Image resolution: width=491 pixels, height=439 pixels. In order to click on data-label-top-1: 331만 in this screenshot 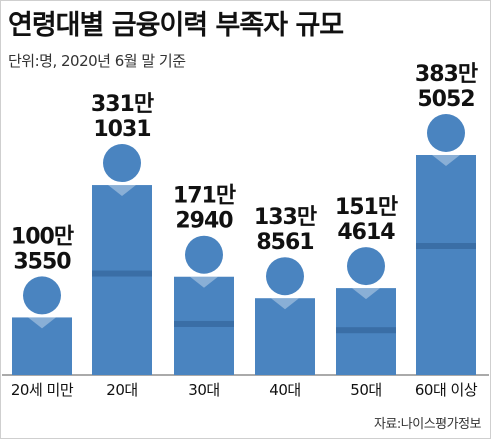, I will do `click(122, 104)`.